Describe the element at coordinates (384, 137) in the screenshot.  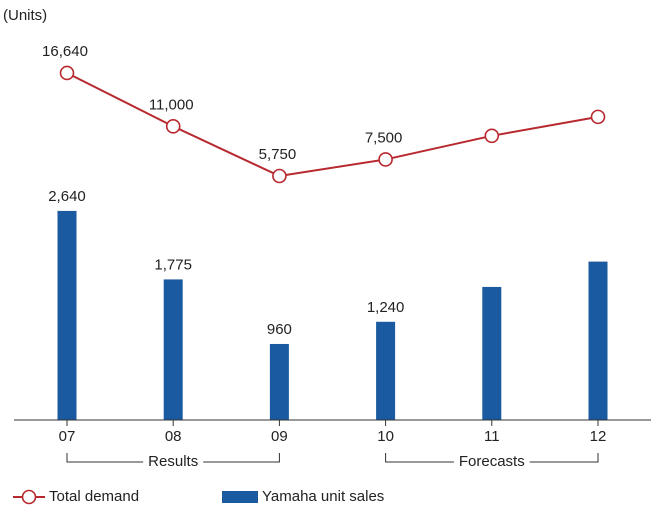
I see `data-label: 7,500` at that location.